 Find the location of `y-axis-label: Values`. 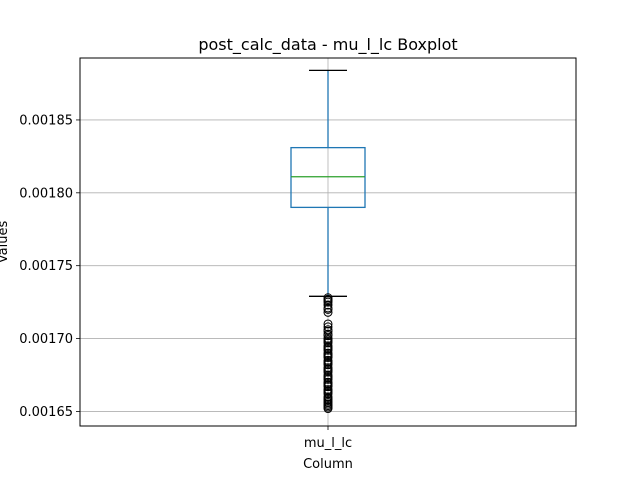

y-axis-label: Values is located at coordinates (5, 242).